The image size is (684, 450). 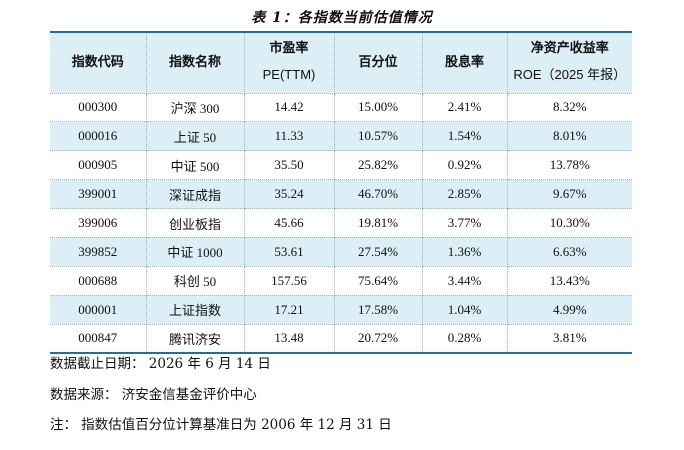 I want to click on table-cell: 沪深 300, so click(x=195, y=108).